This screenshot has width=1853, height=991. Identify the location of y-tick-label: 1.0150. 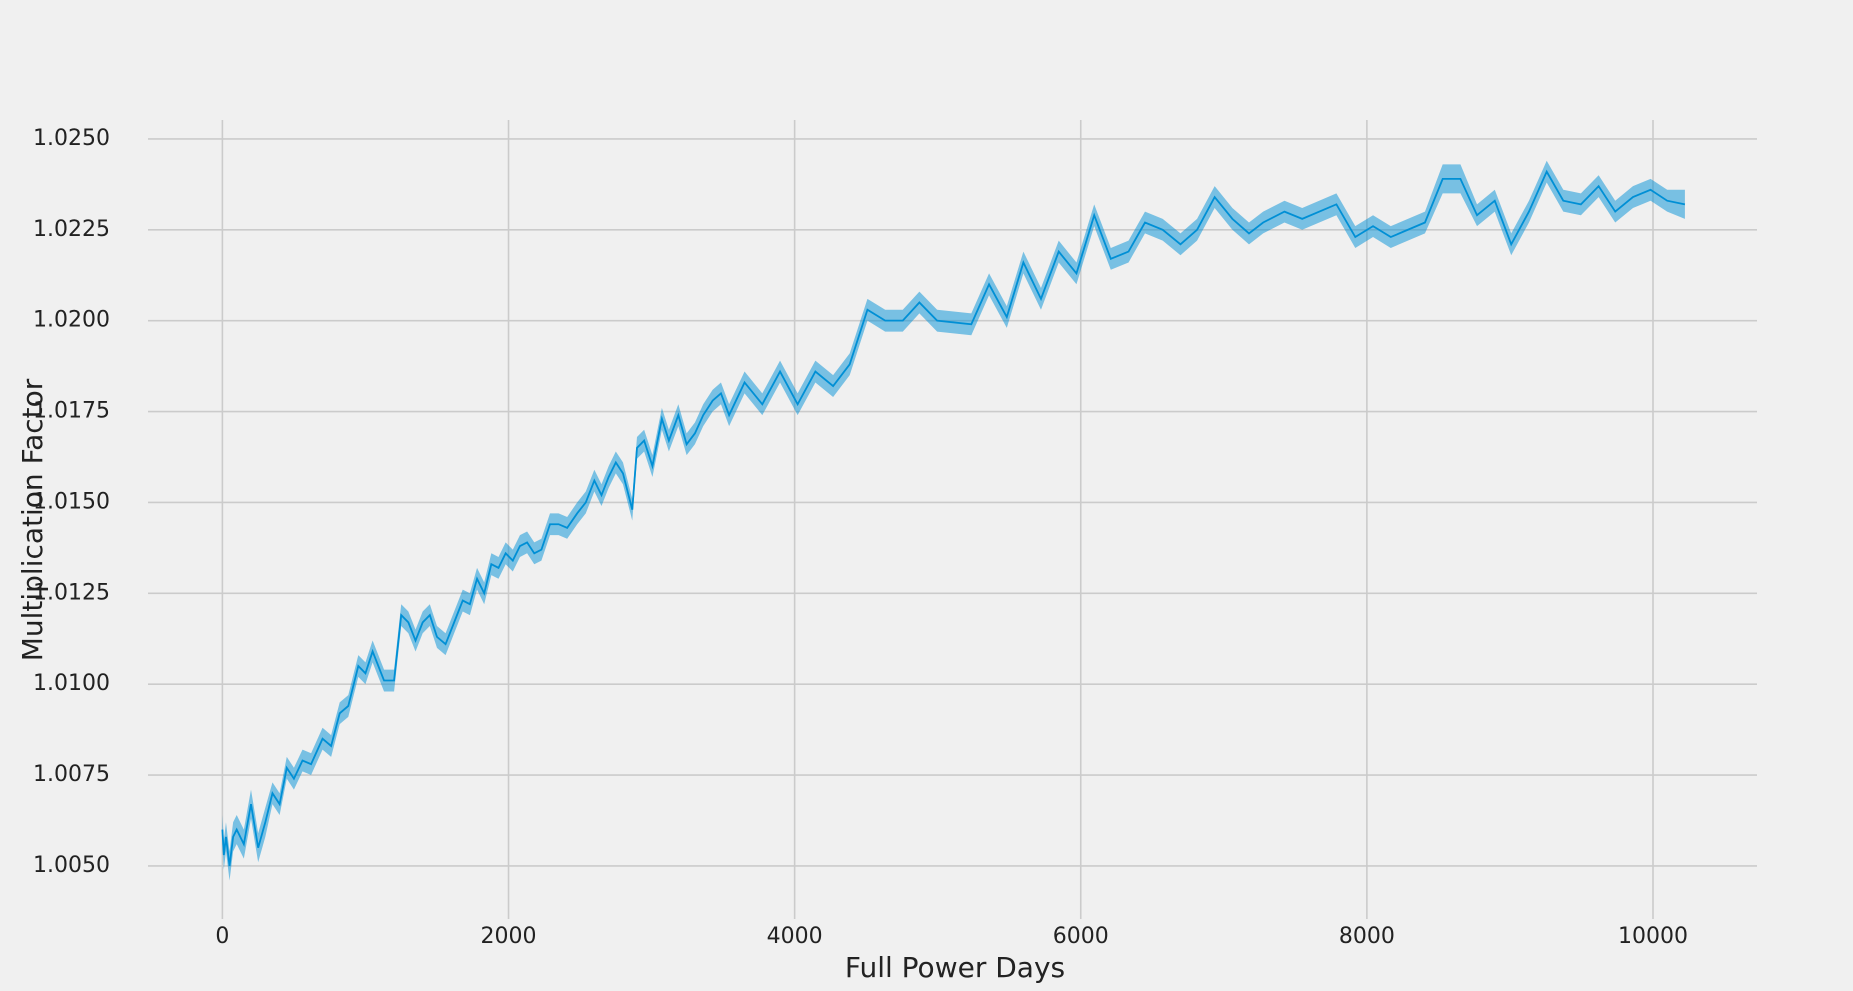
(71, 501).